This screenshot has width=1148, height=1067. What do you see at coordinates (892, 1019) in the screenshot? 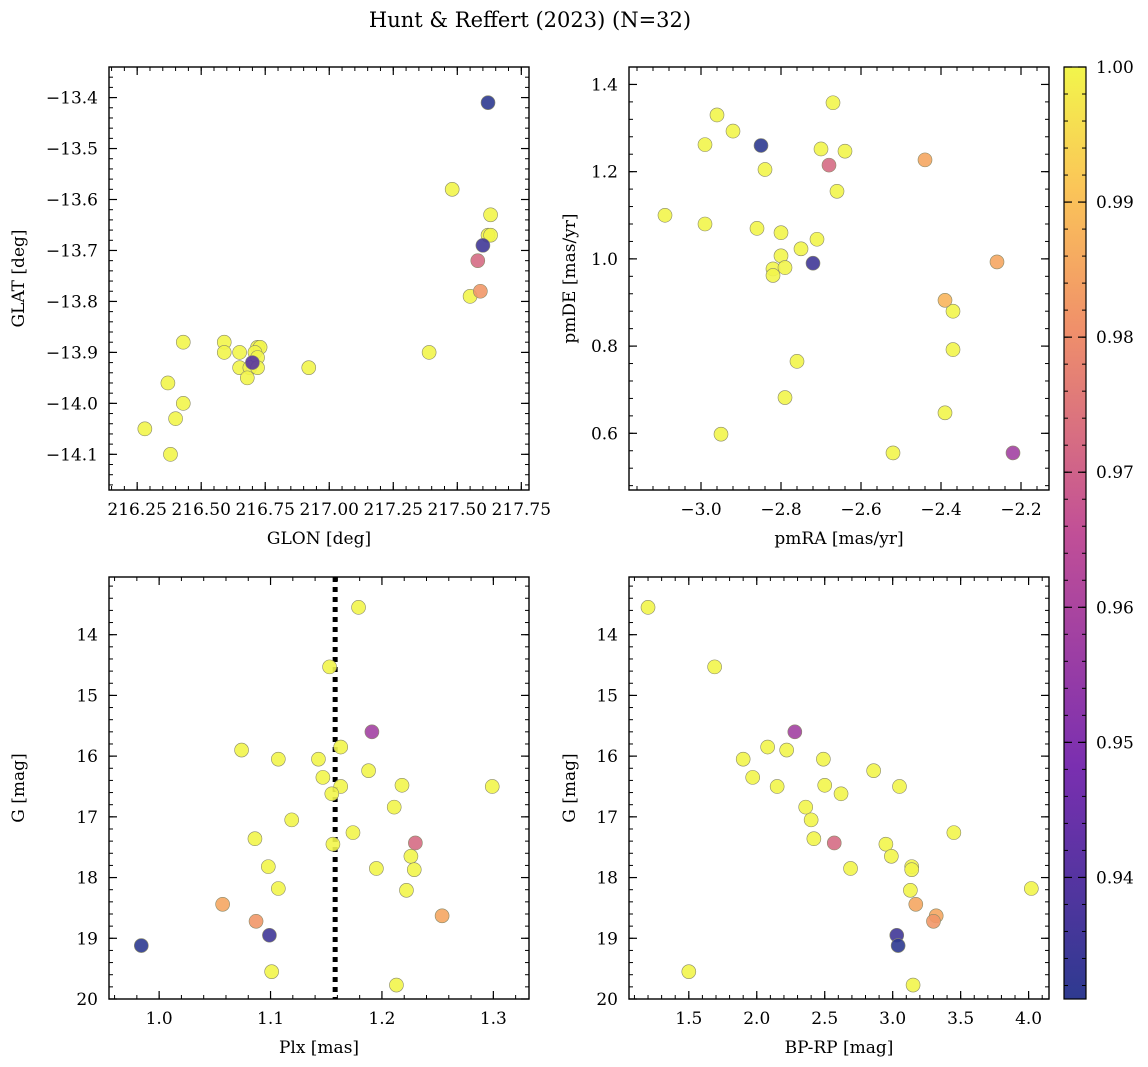
I see `x-tick-label: 3.0` at bounding box center [892, 1019].